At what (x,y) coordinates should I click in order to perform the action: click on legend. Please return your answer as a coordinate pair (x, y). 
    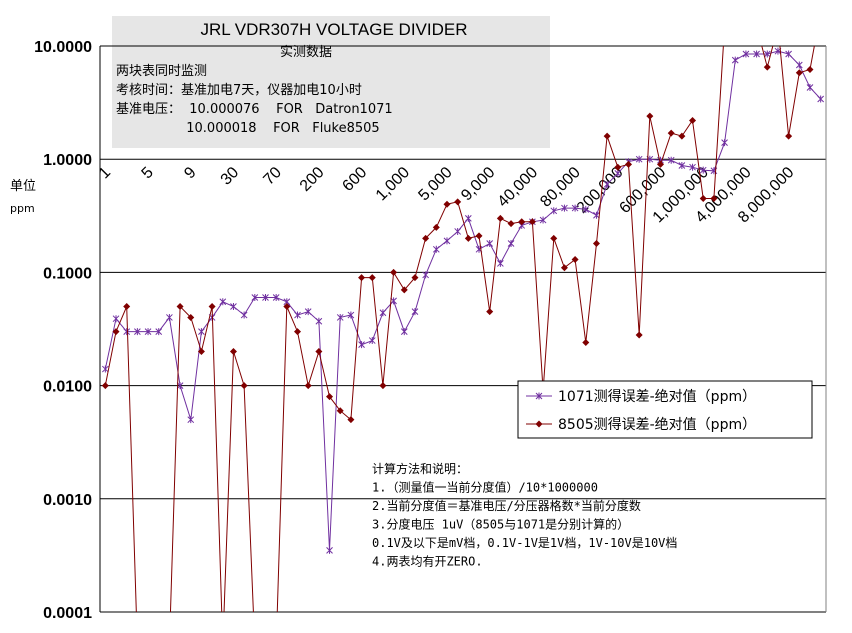
    Looking at the image, I should click on (665, 409).